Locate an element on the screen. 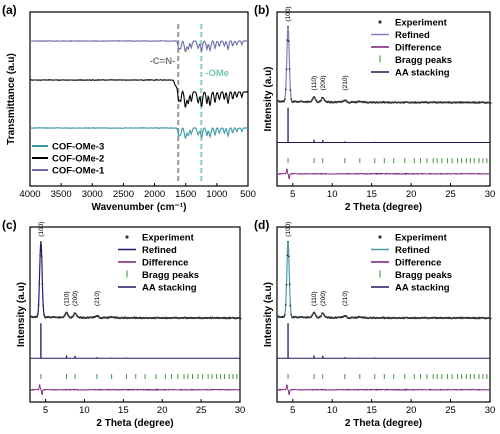  x-tick-label: 3000 is located at coordinates (92, 194).